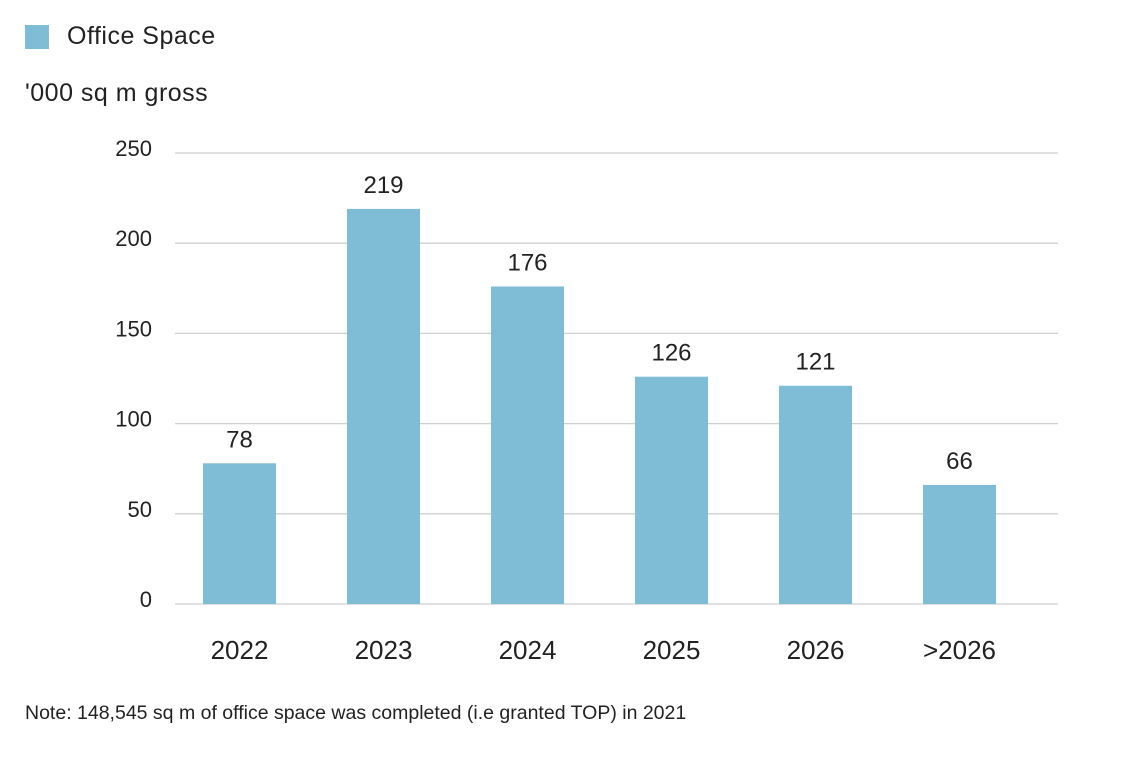 The image size is (1140, 760). Describe the element at coordinates (815, 494) in the screenshot. I see `bar-2026` at that location.